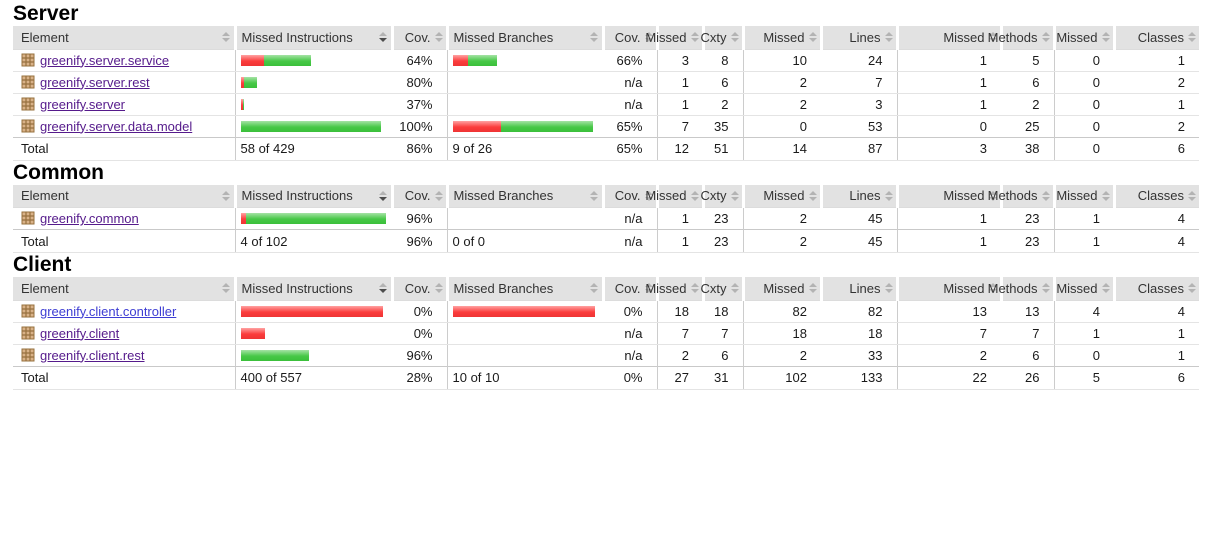 This screenshot has height=560, width=1212. What do you see at coordinates (630, 104) in the screenshot?
I see `branch-cov-cell: n/a` at bounding box center [630, 104].